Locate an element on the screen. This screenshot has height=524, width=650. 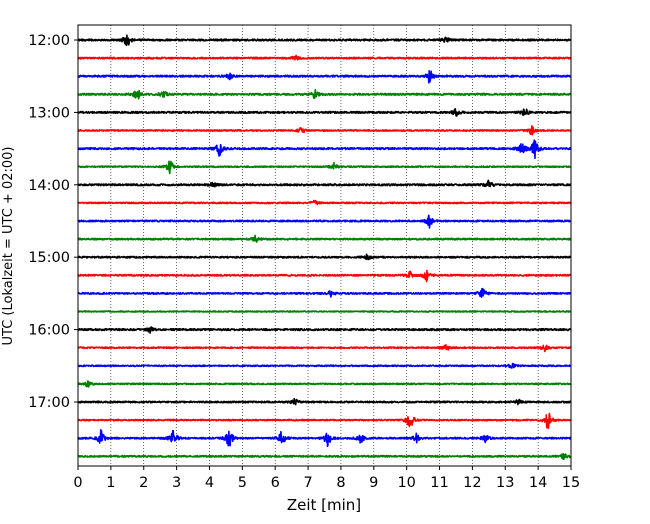
x-tick-label: 14 is located at coordinates (538, 483).